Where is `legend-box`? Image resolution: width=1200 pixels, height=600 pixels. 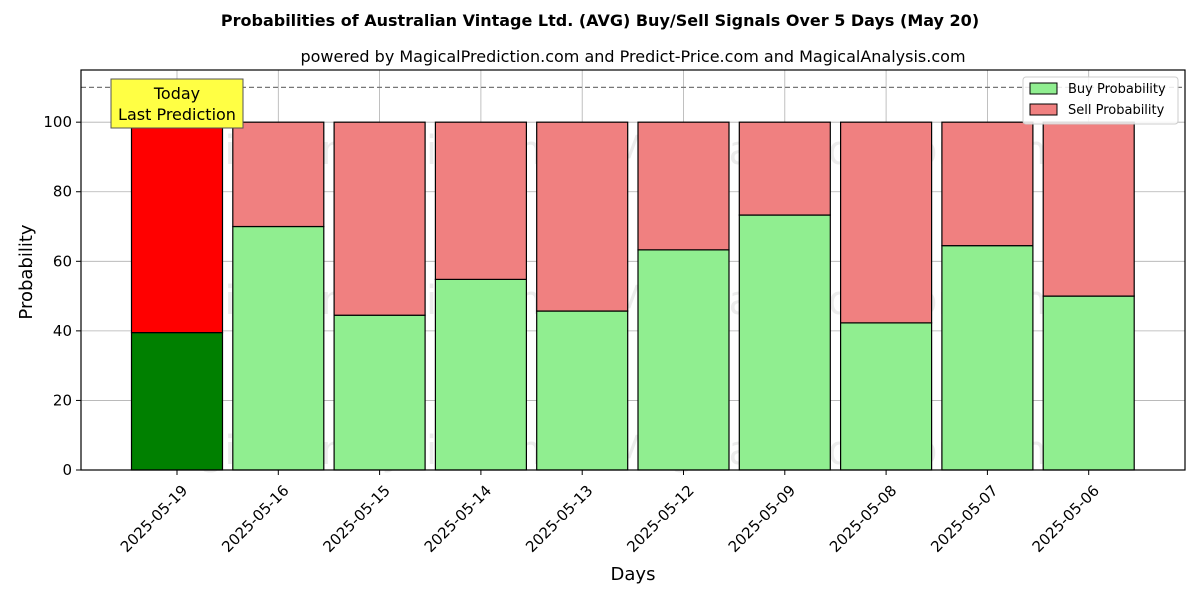
legend-box is located at coordinates (1100, 100).